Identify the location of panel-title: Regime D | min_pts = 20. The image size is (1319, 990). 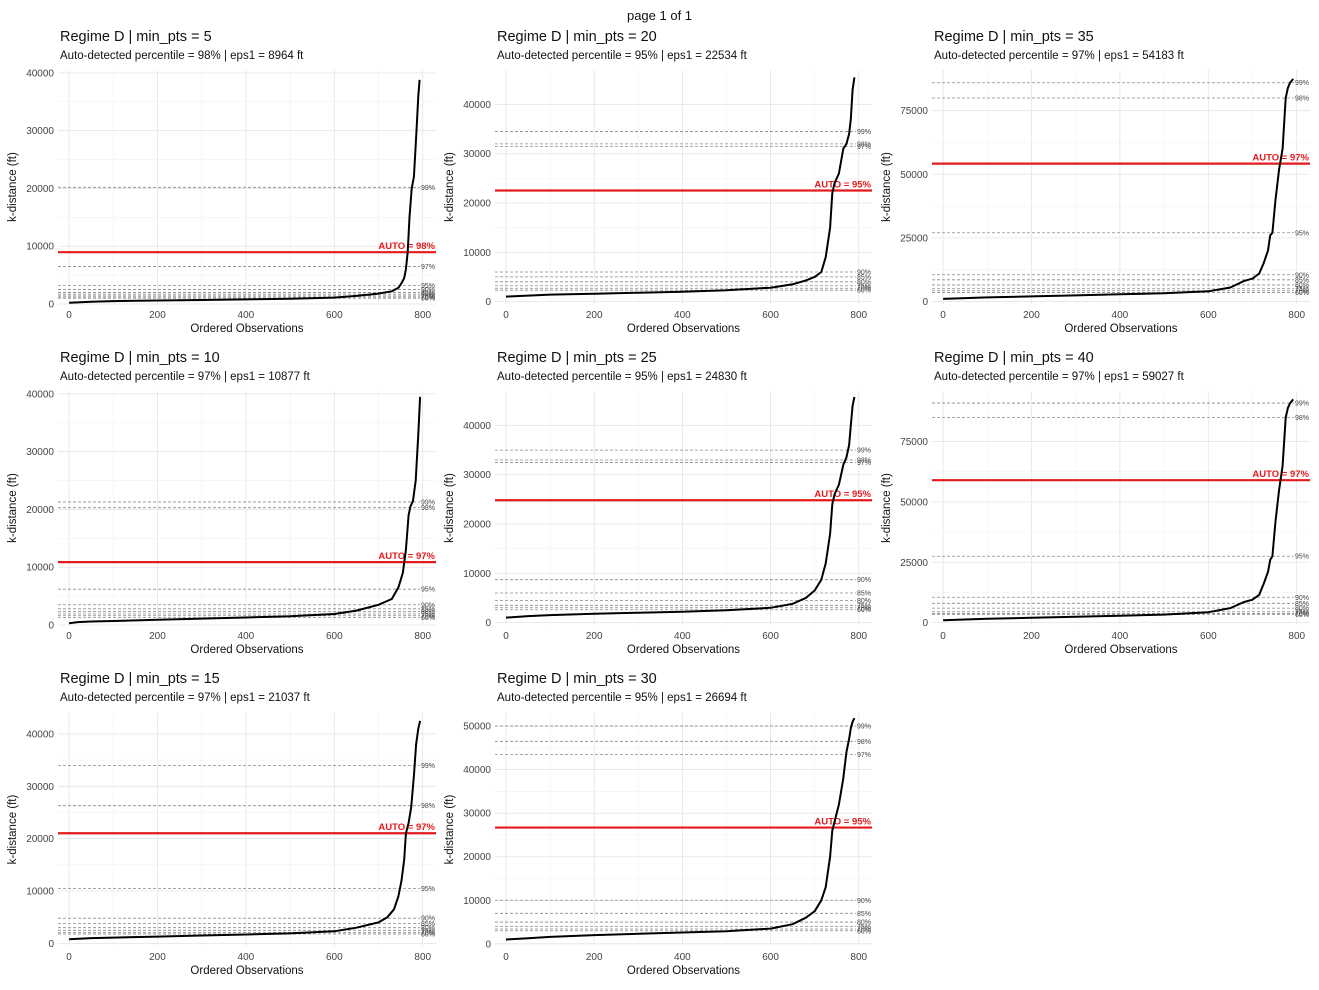
(577, 37).